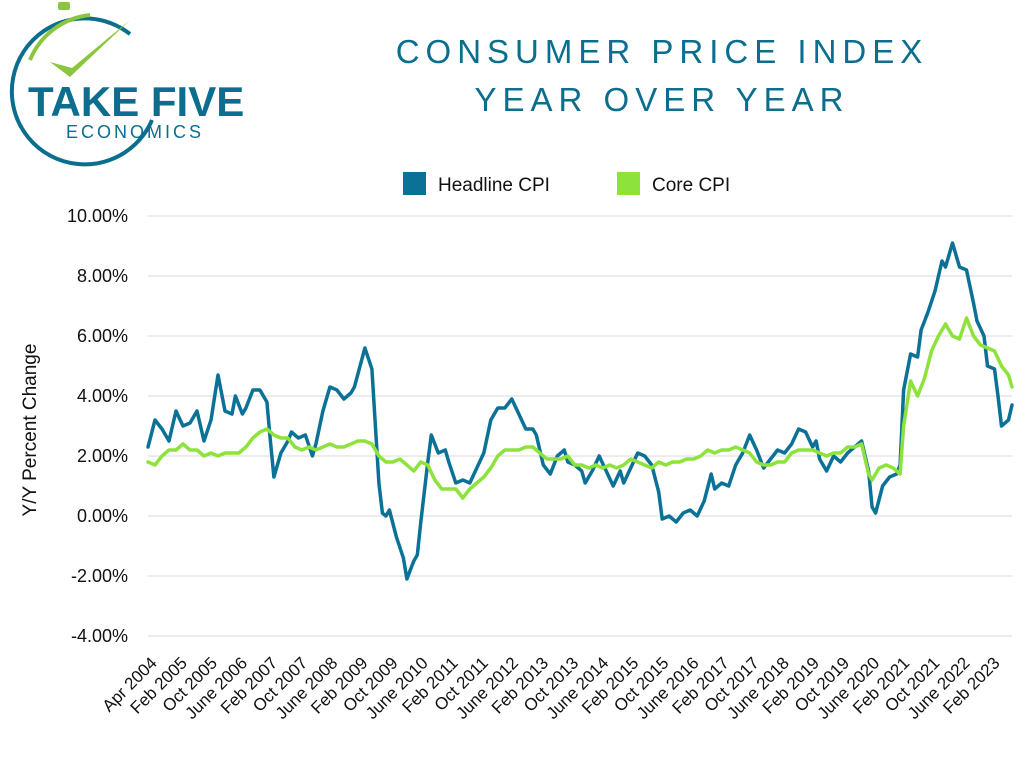 The width and height of the screenshot is (1024, 768). I want to click on legend-swatch-headline, so click(414, 183).